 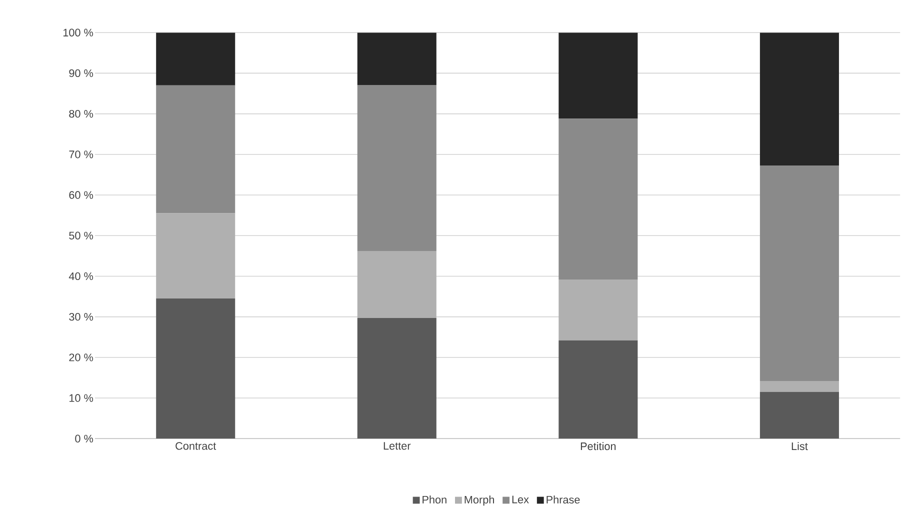 What do you see at coordinates (598, 446) in the screenshot?
I see `x-tick-label: Petition` at bounding box center [598, 446].